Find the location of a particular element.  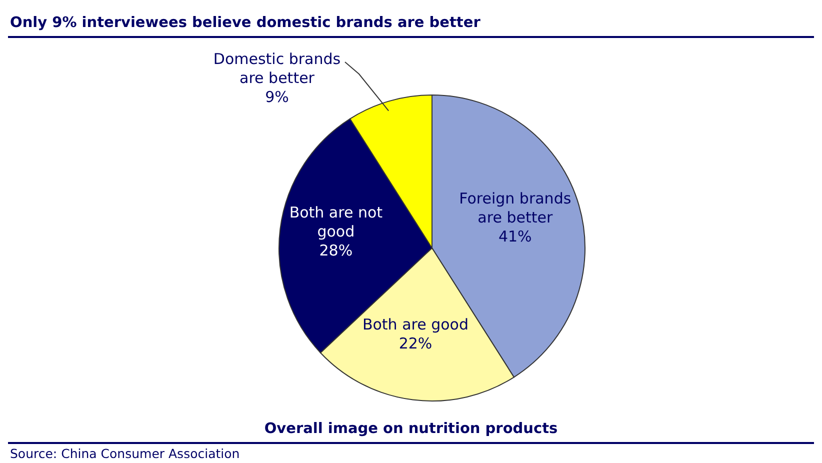

data-label: 28% is located at coordinates (336, 250).